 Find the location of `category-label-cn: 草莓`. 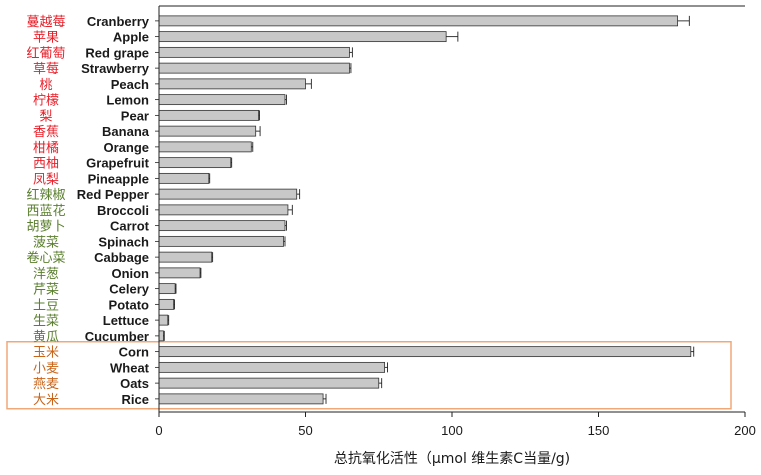

category-label-cn: 草莓 is located at coordinates (46, 69).